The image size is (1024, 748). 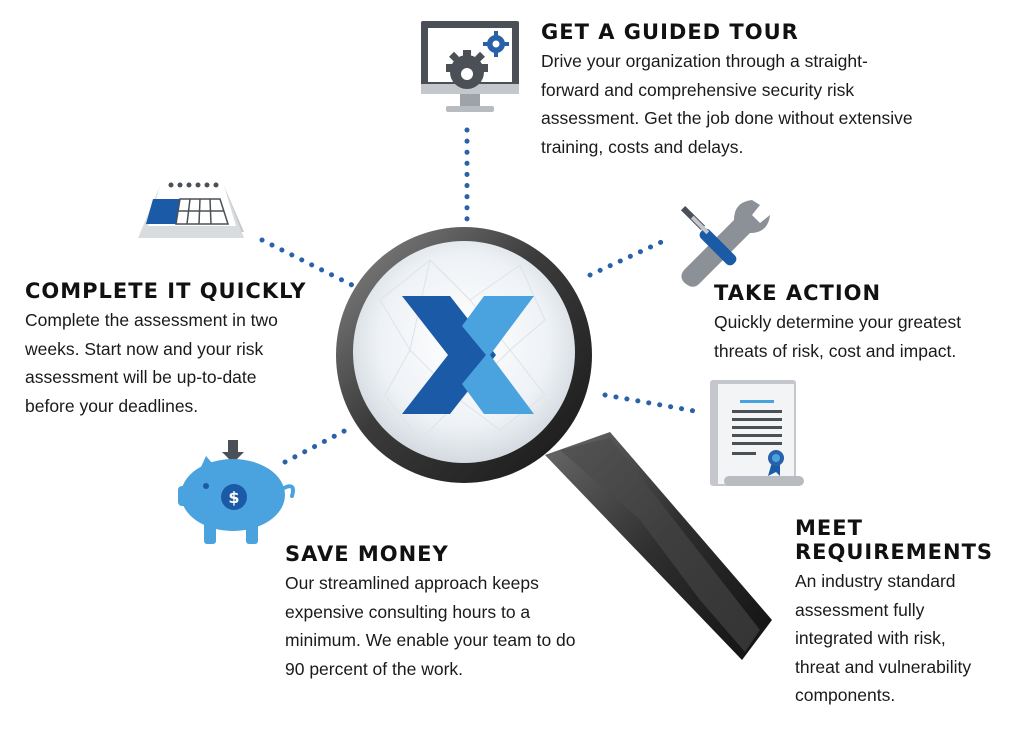 I want to click on wrench-screwdriver-icon, so click(x=725, y=243).